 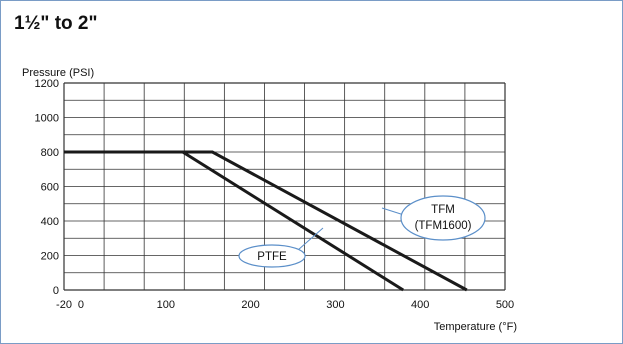 I want to click on tfm-callout-label-line1: TFM, so click(x=443, y=210).